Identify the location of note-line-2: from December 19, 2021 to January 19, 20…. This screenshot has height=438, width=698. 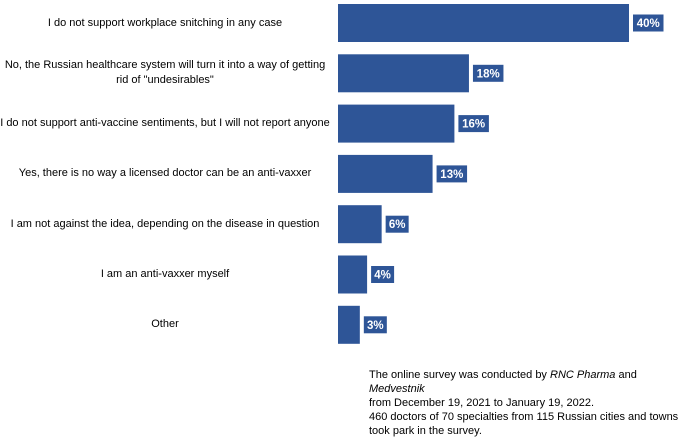
(482, 403).